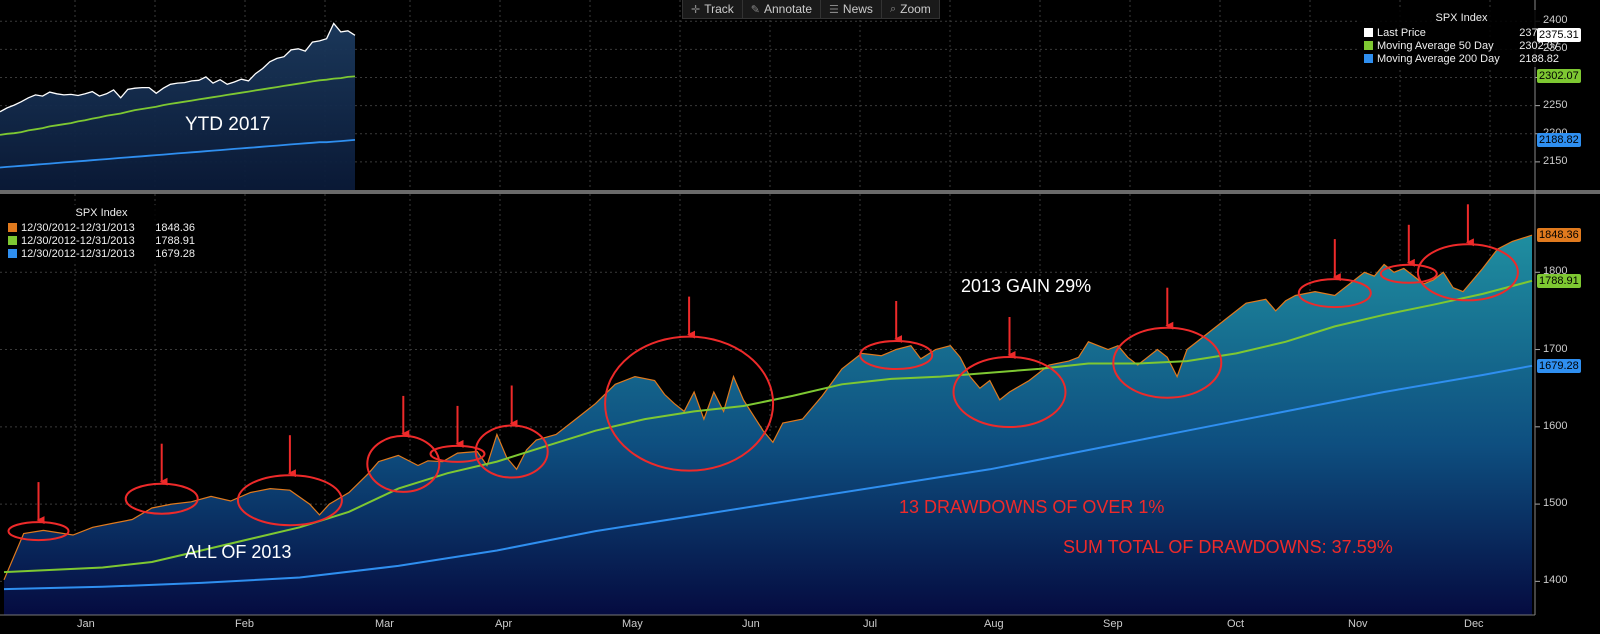  What do you see at coordinates (834, 9) in the screenshot?
I see `news-icon: ☰` at bounding box center [834, 9].